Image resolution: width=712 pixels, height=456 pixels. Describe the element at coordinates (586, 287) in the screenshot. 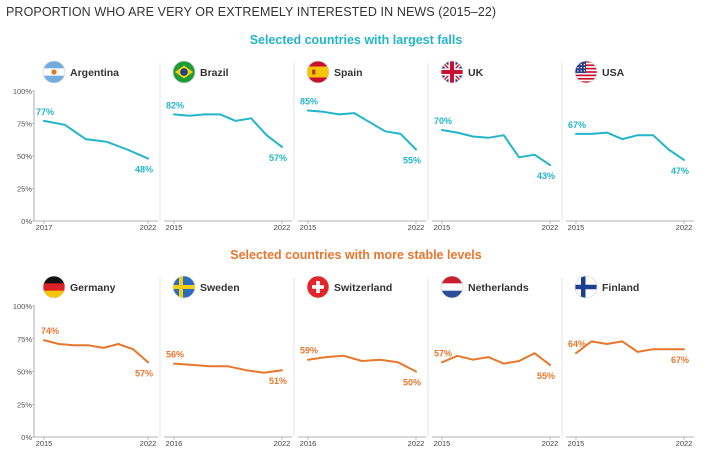

I see `finland-flag-icon` at that location.